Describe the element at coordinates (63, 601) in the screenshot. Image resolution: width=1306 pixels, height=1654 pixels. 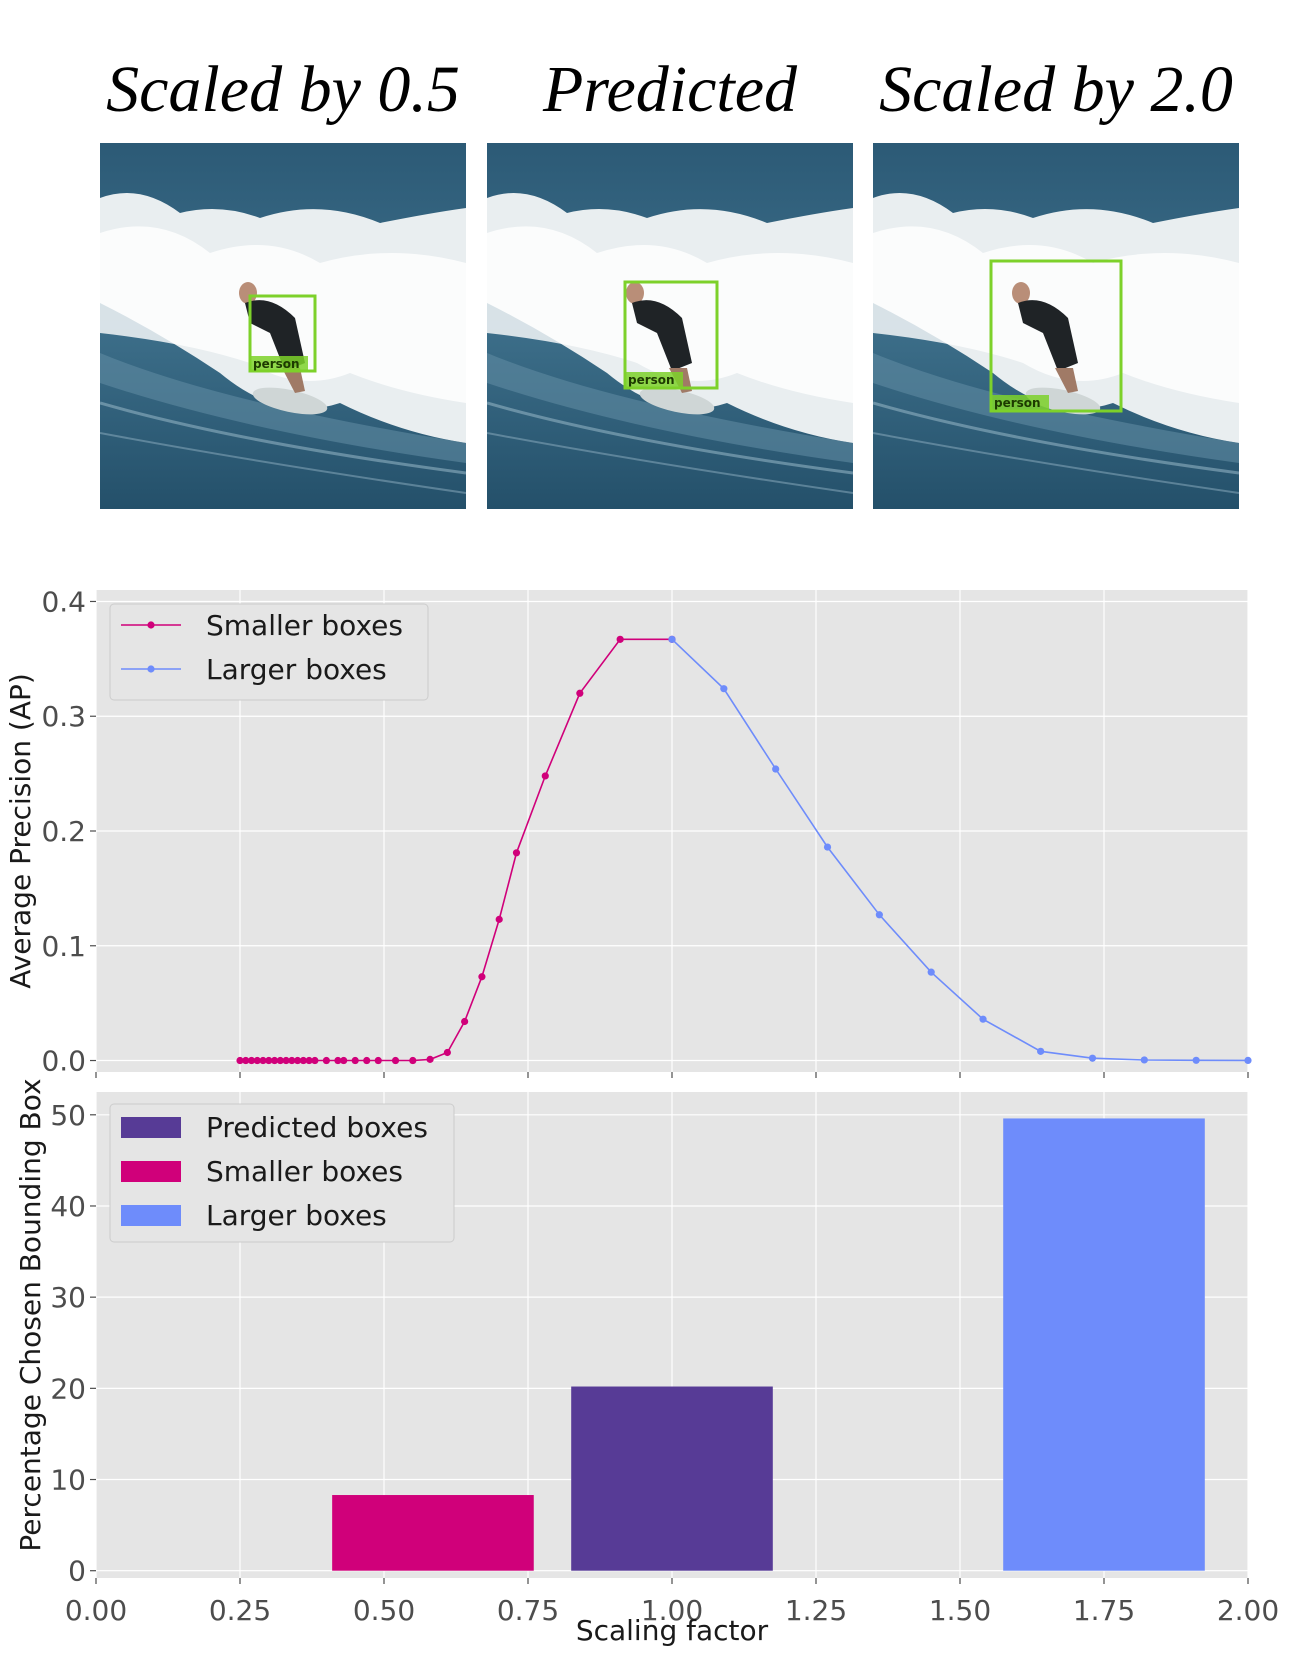
I see `y-tick-label: 0.4` at that location.